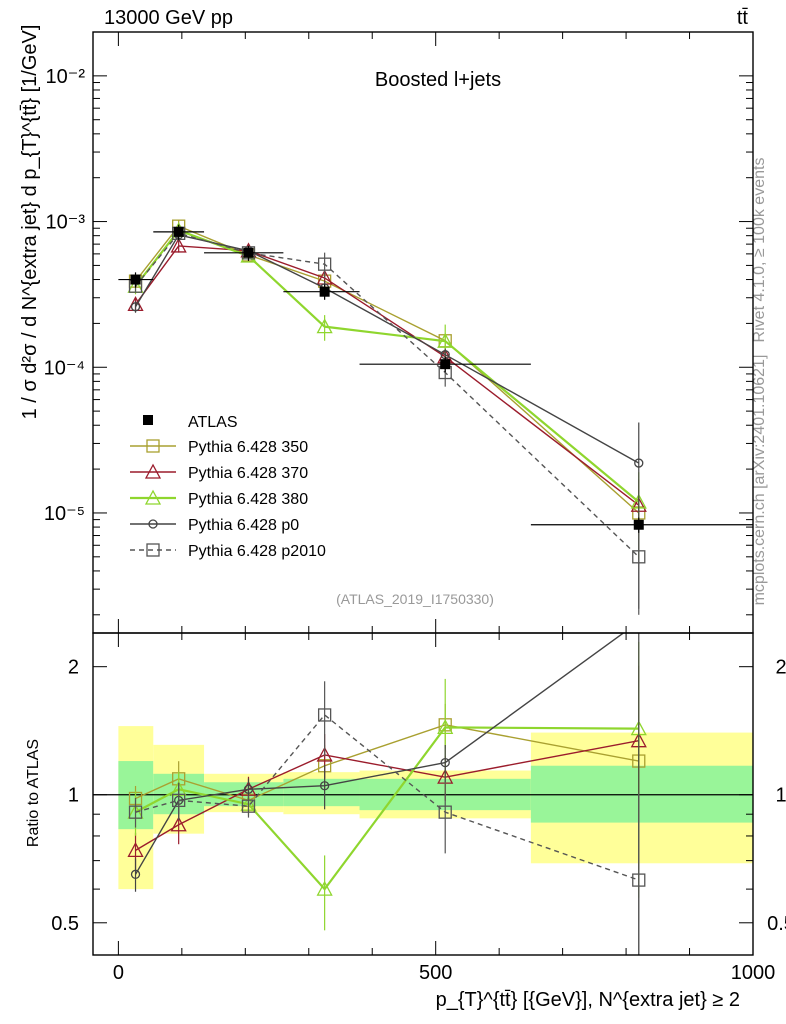  I want to click on series-pythia-6-428-p2010-ratio-line, so click(387, 797).